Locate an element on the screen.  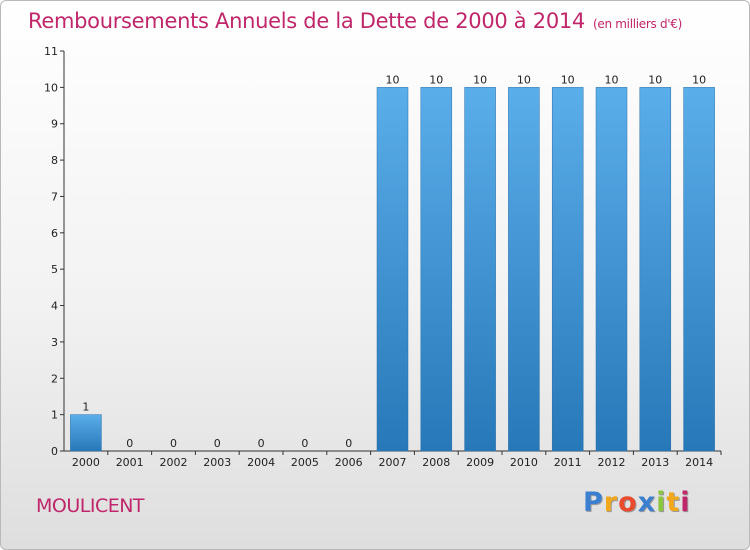
x-tick-label: 2007 is located at coordinates (393, 462).